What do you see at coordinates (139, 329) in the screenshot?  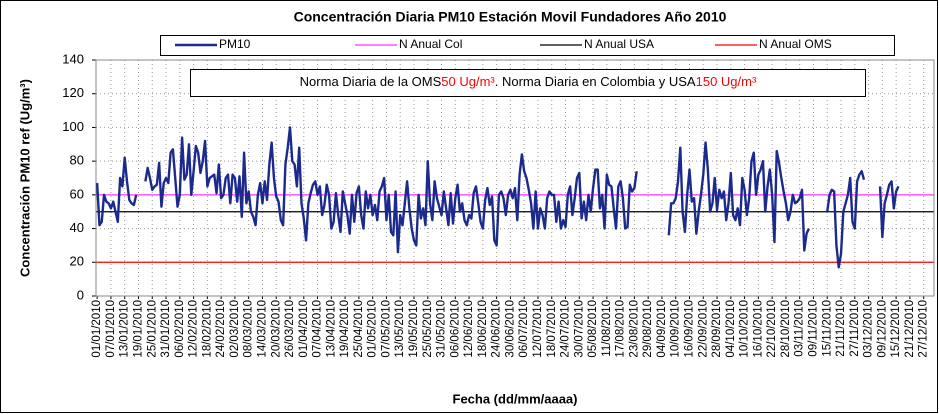 I see `x-tick-label: 19/01/2010` at bounding box center [139, 329].